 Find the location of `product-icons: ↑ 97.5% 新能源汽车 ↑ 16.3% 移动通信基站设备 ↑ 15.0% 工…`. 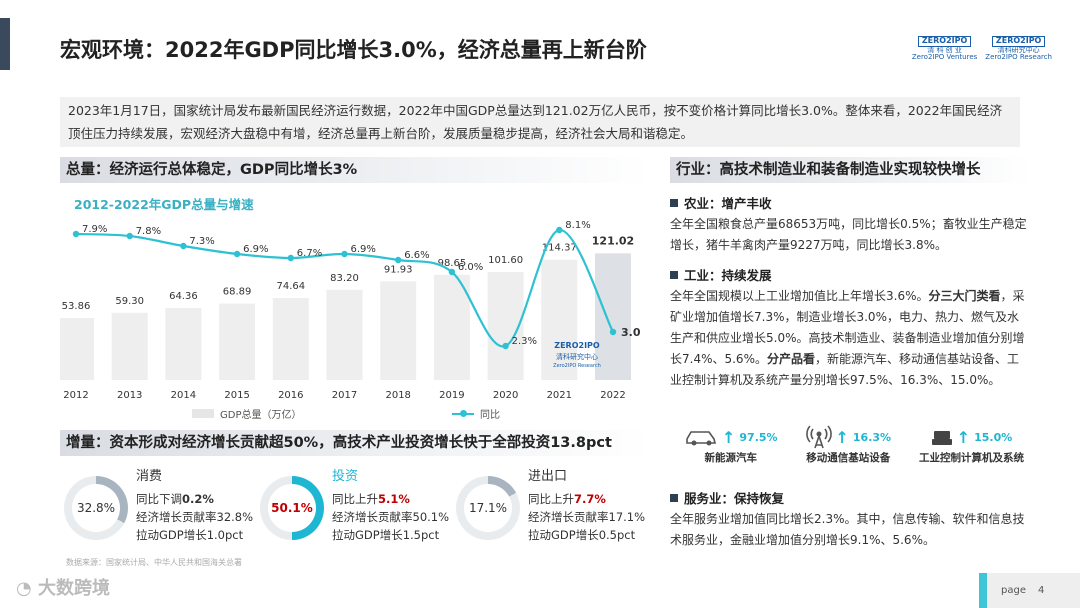

product-icons: ↑ 97.5% 新能源汽车 ↑ 16.3% 移动通信基站设备 ↑ 15.0% 工… is located at coordinates (854, 444).